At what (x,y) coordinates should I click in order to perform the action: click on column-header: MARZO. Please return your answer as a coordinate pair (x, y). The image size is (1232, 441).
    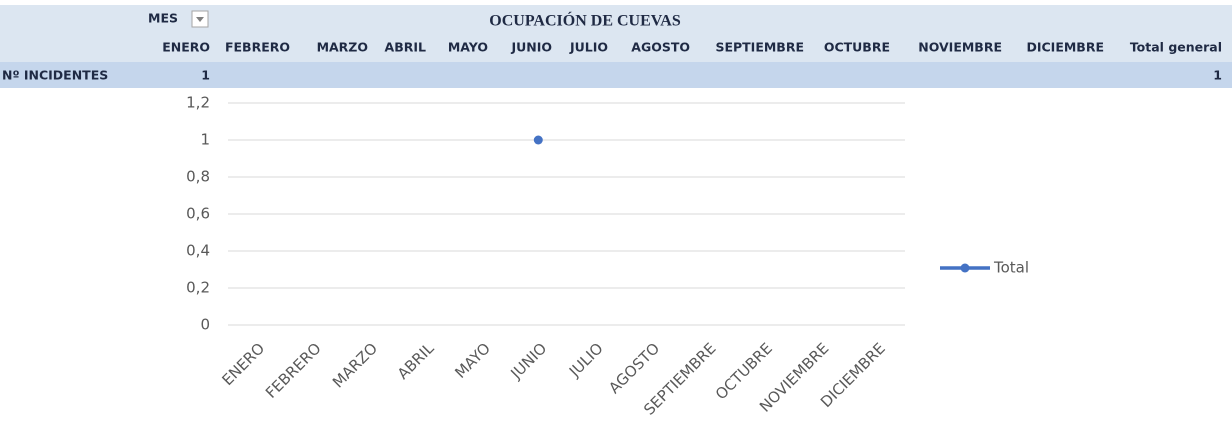
    Looking at the image, I should click on (342, 47).